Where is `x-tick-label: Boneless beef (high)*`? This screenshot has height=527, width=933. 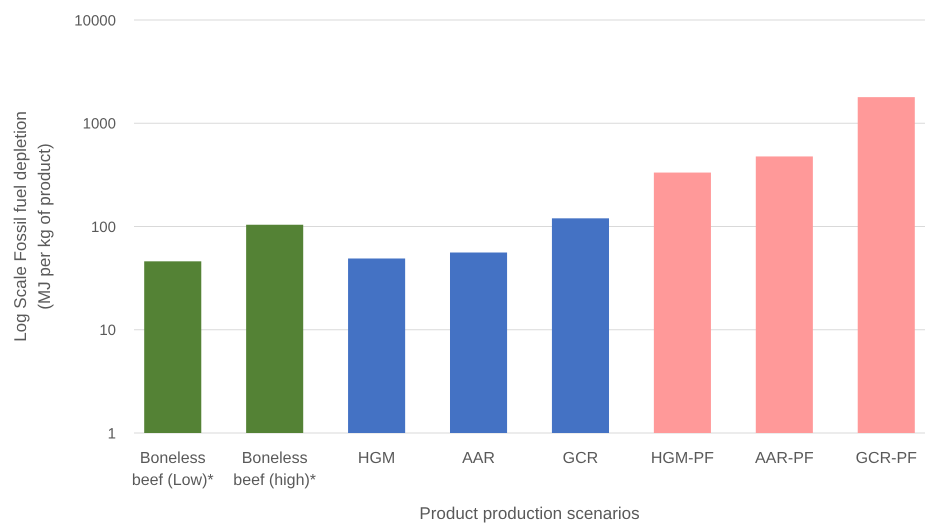 x-tick-label: Boneless beef (high)* is located at coordinates (274, 469).